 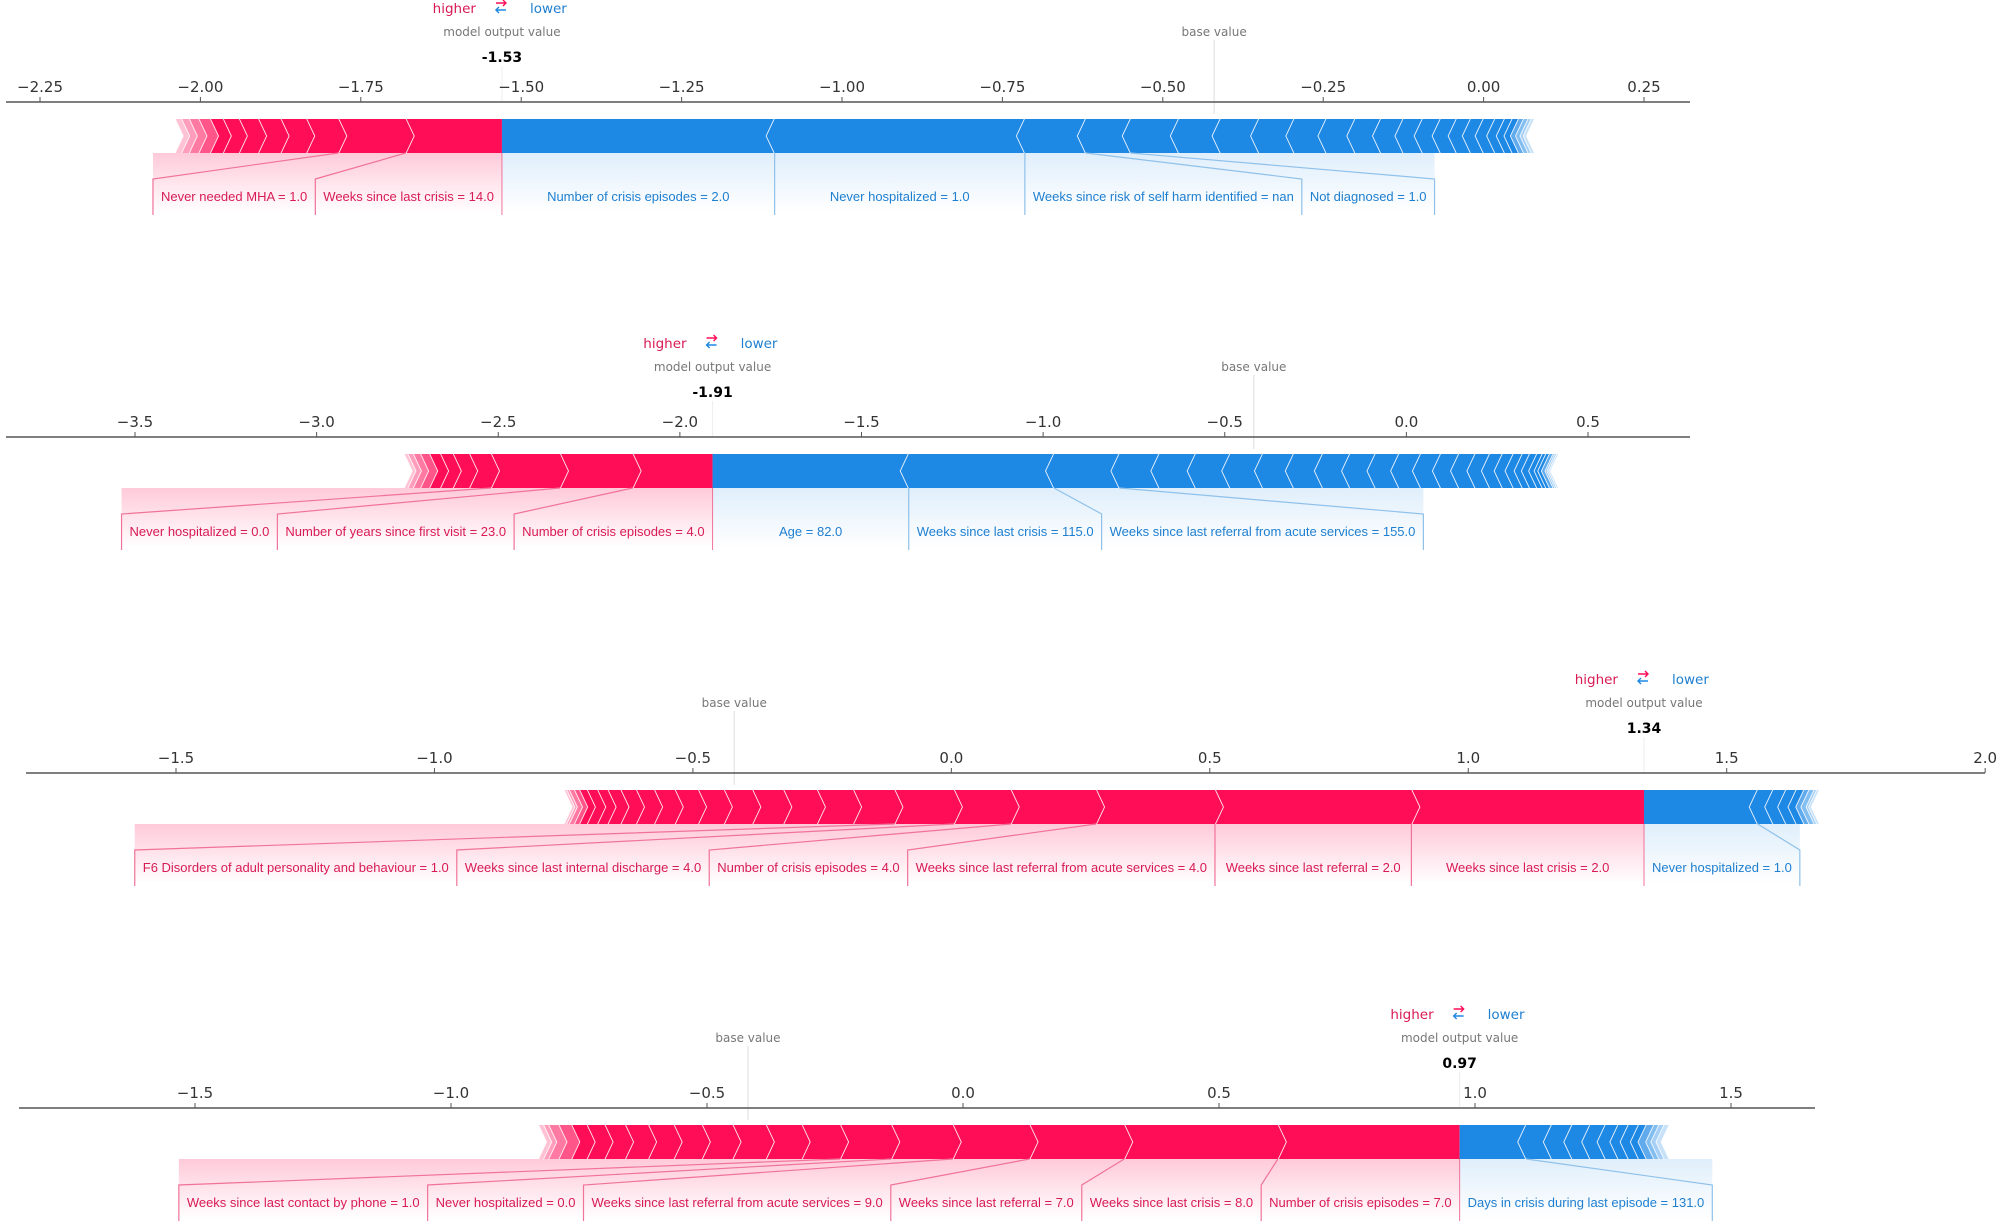 I want to click on x-tick-label: −1.25, so click(x=682, y=87).